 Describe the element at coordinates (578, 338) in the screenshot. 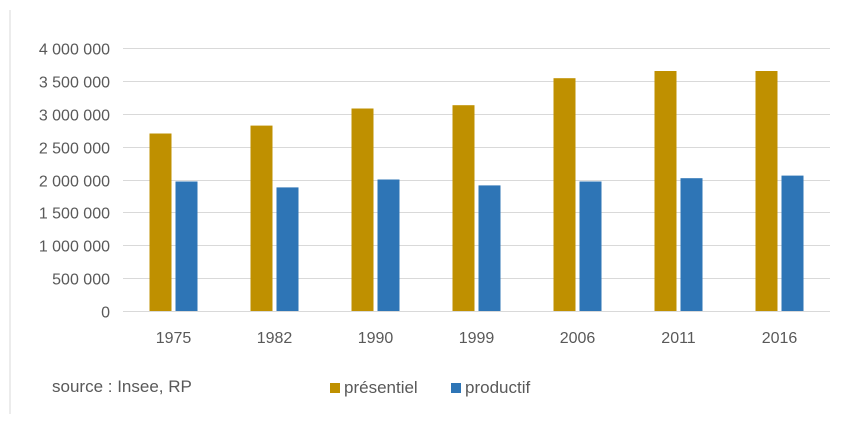

I see `x-tick-label: 2006` at that location.